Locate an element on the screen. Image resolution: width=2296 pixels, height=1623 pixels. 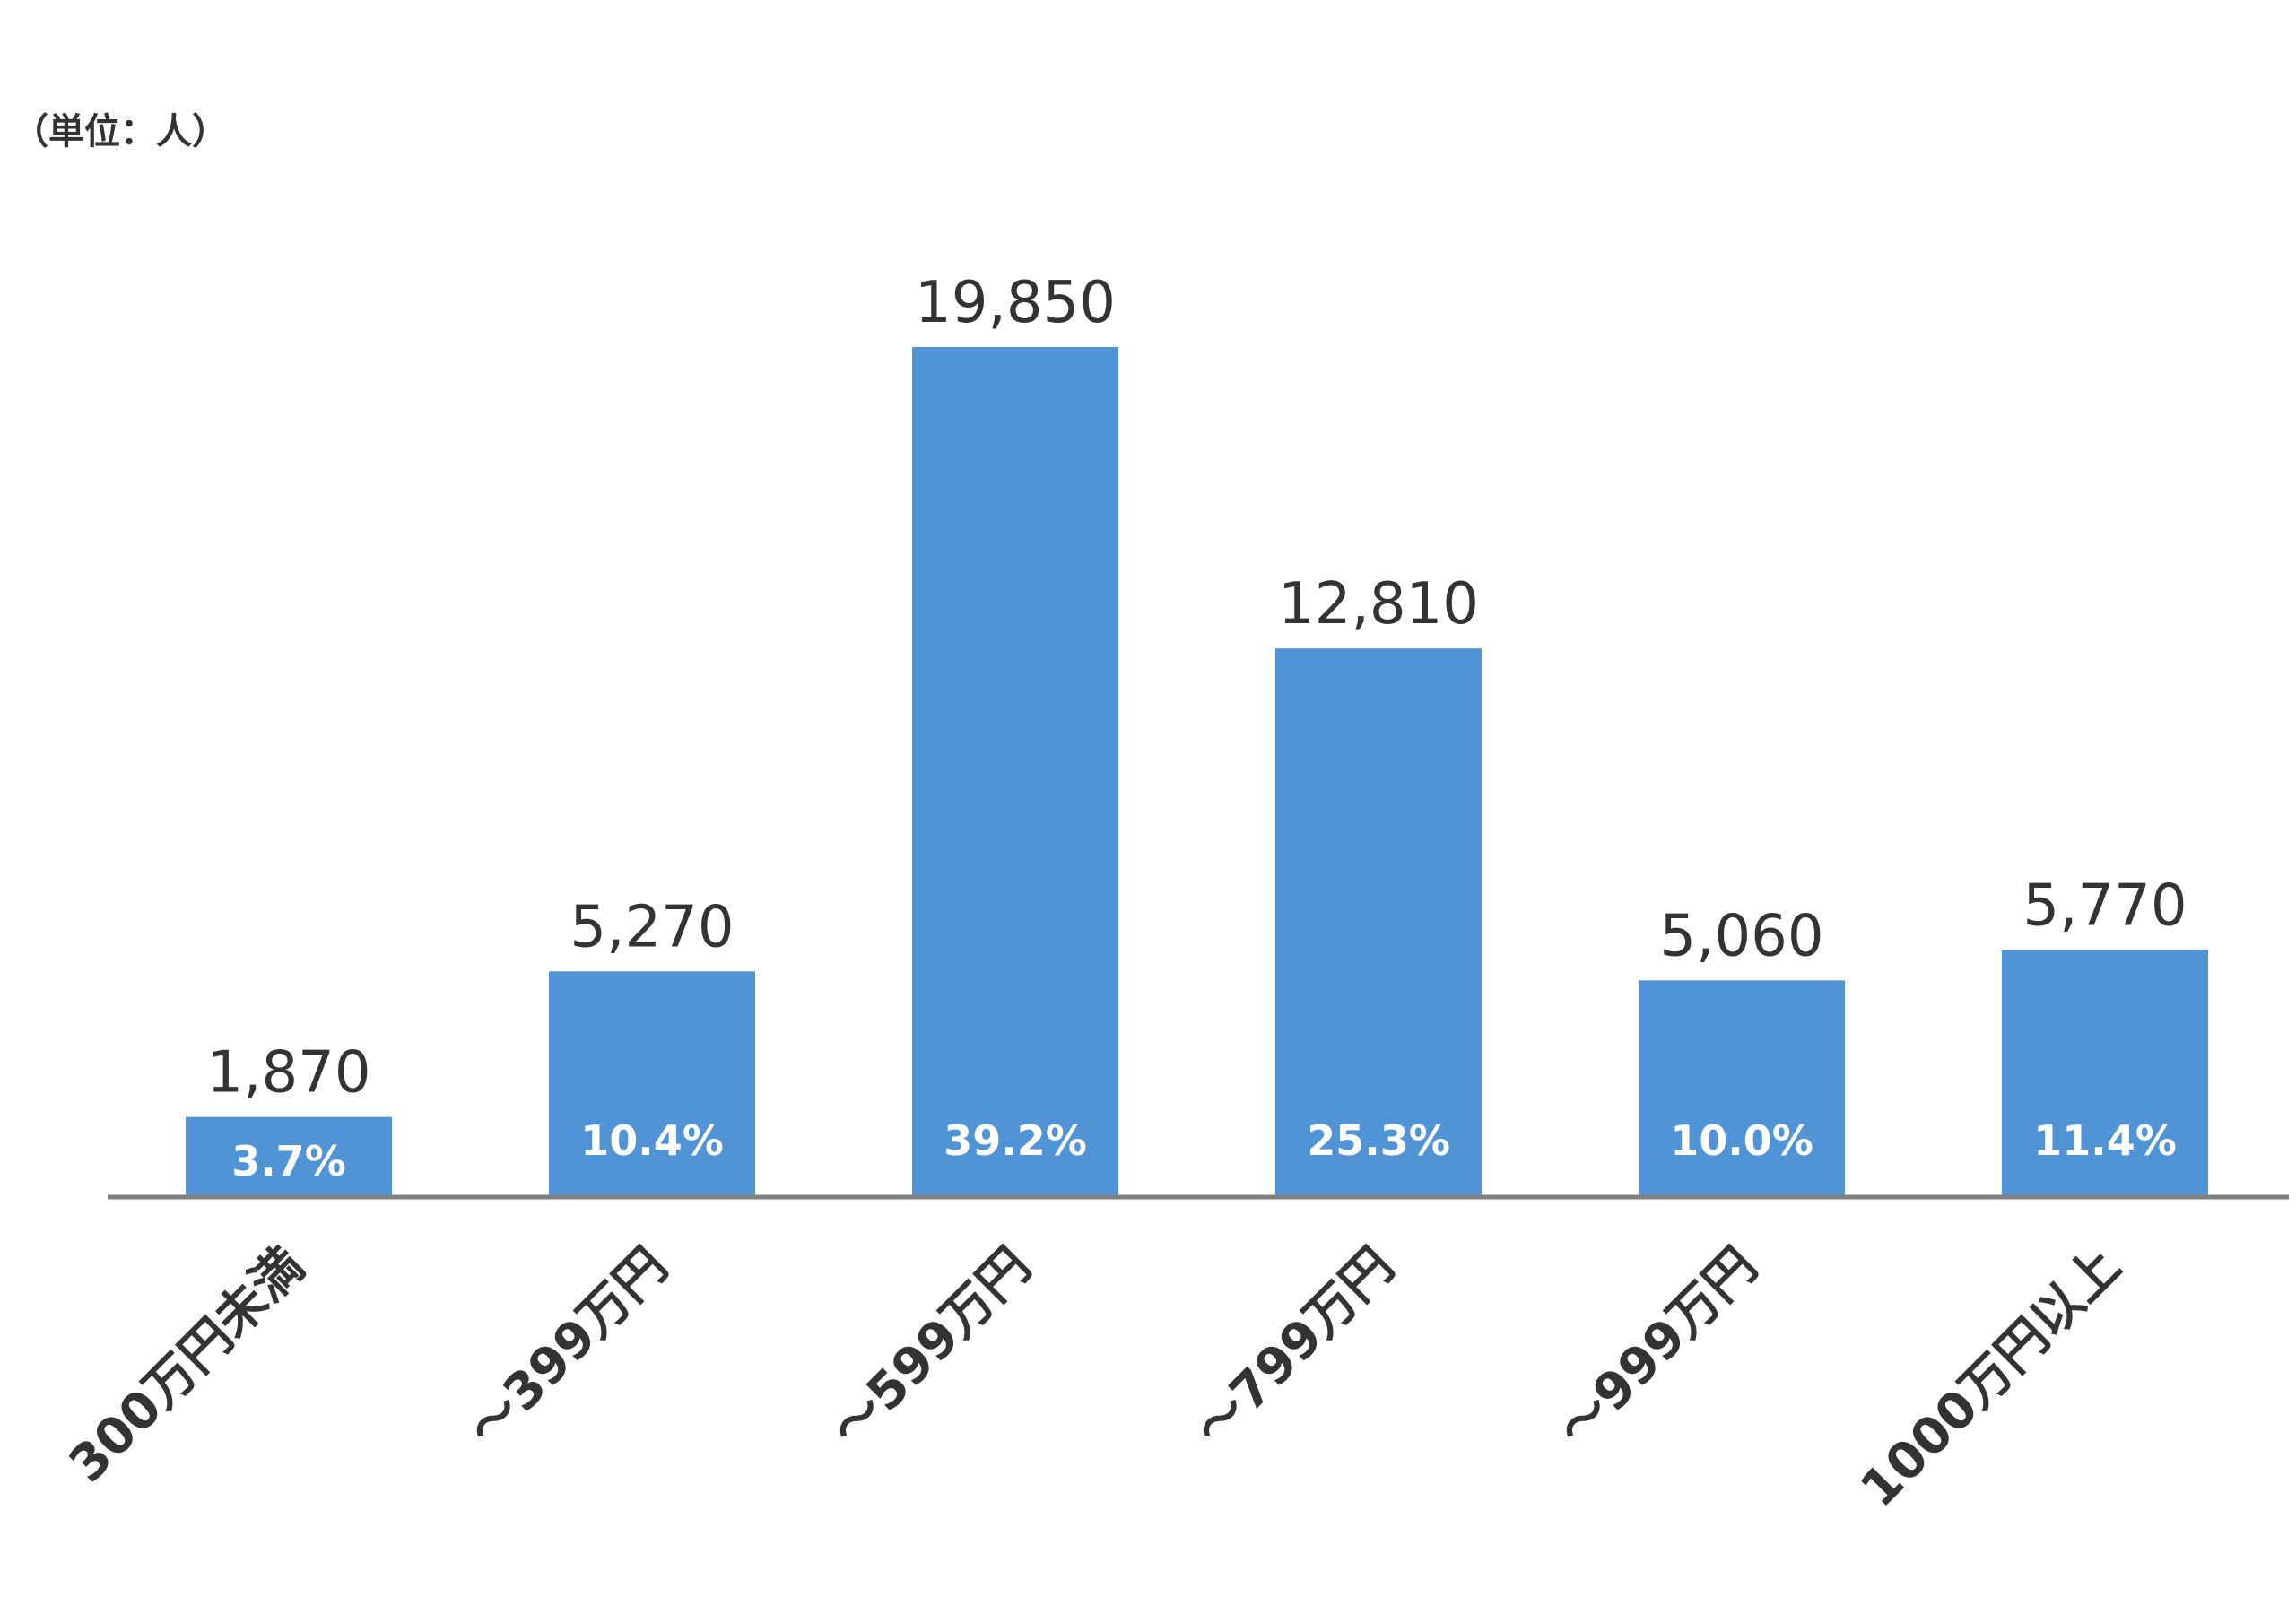
value-label-4: 12,810 is located at coordinates (1378, 604).